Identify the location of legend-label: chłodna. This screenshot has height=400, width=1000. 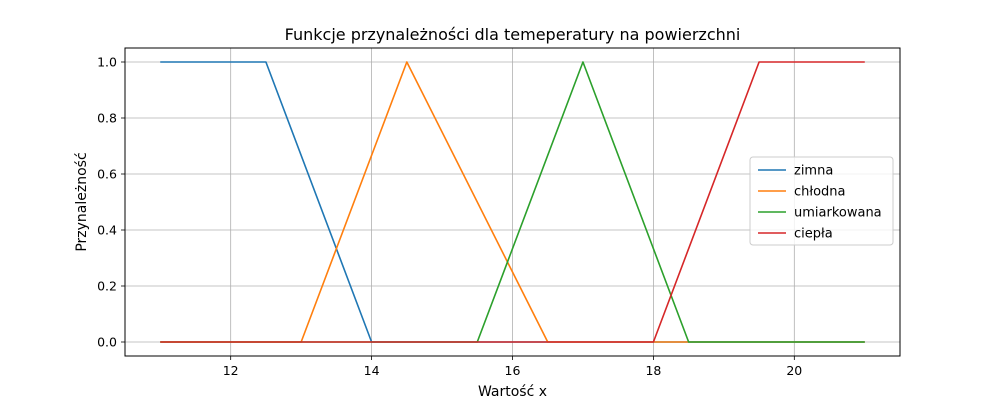
(820, 192).